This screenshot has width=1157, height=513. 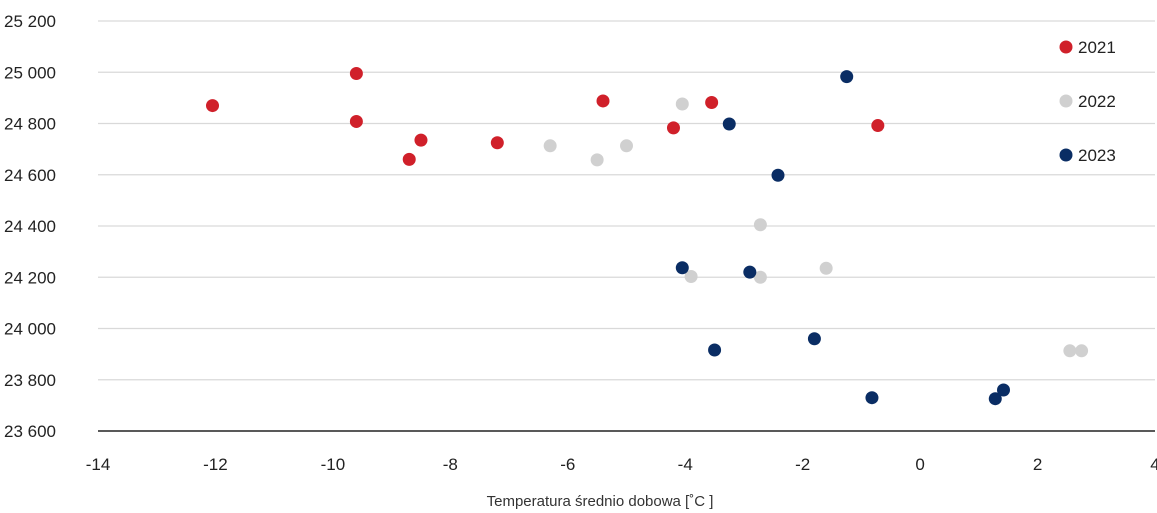 What do you see at coordinates (600, 501) in the screenshot?
I see `x-axis-title: Temperatura średnio dobowa [˚C ]` at bounding box center [600, 501].